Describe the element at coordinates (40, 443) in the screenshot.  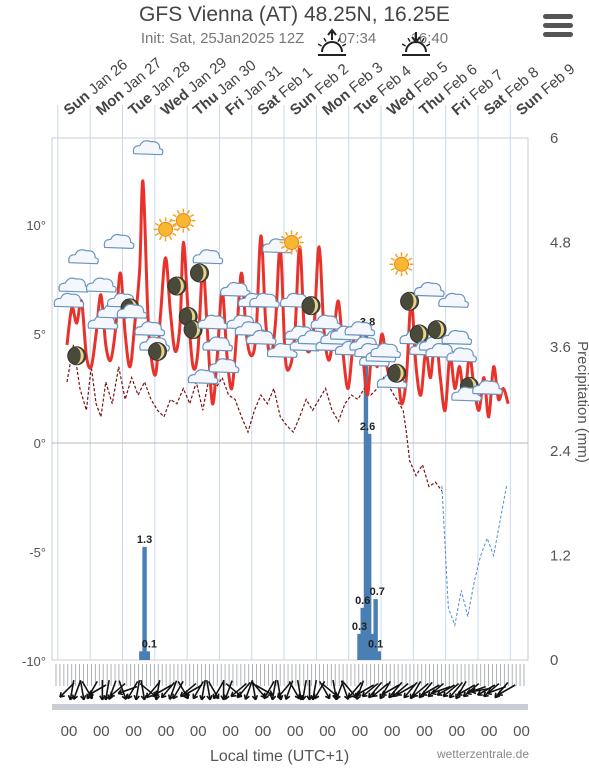
I see `temp-tick-label: 0°` at that location.